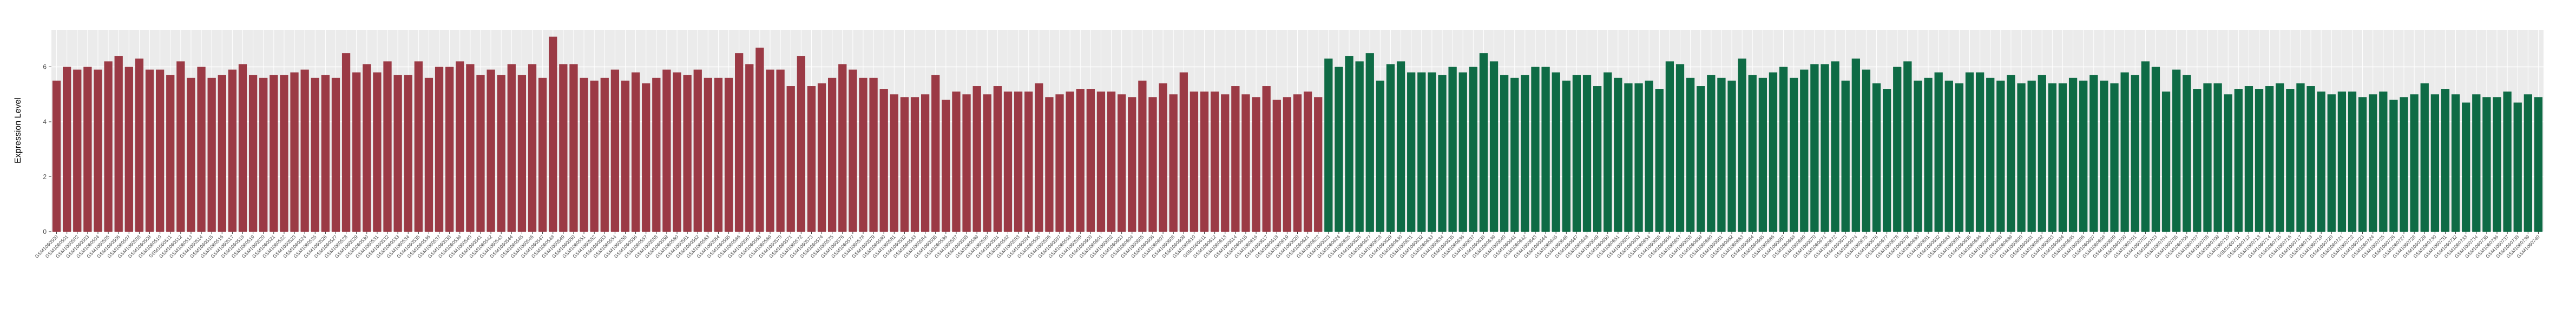  Describe the element at coordinates (45, 177) in the screenshot. I see `y-tick-label: 2` at that location.